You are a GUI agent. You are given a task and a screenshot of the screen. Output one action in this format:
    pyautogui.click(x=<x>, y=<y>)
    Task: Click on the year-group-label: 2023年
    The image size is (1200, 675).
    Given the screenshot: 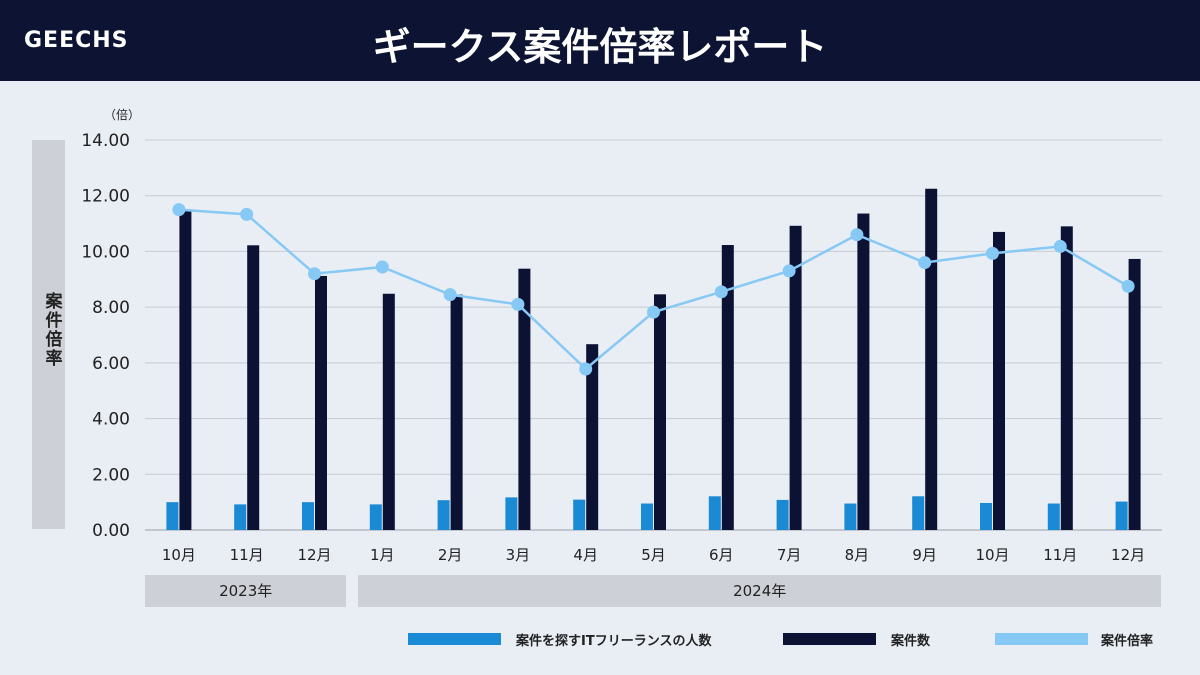 What is the action you would take?
    pyautogui.click(x=246, y=591)
    